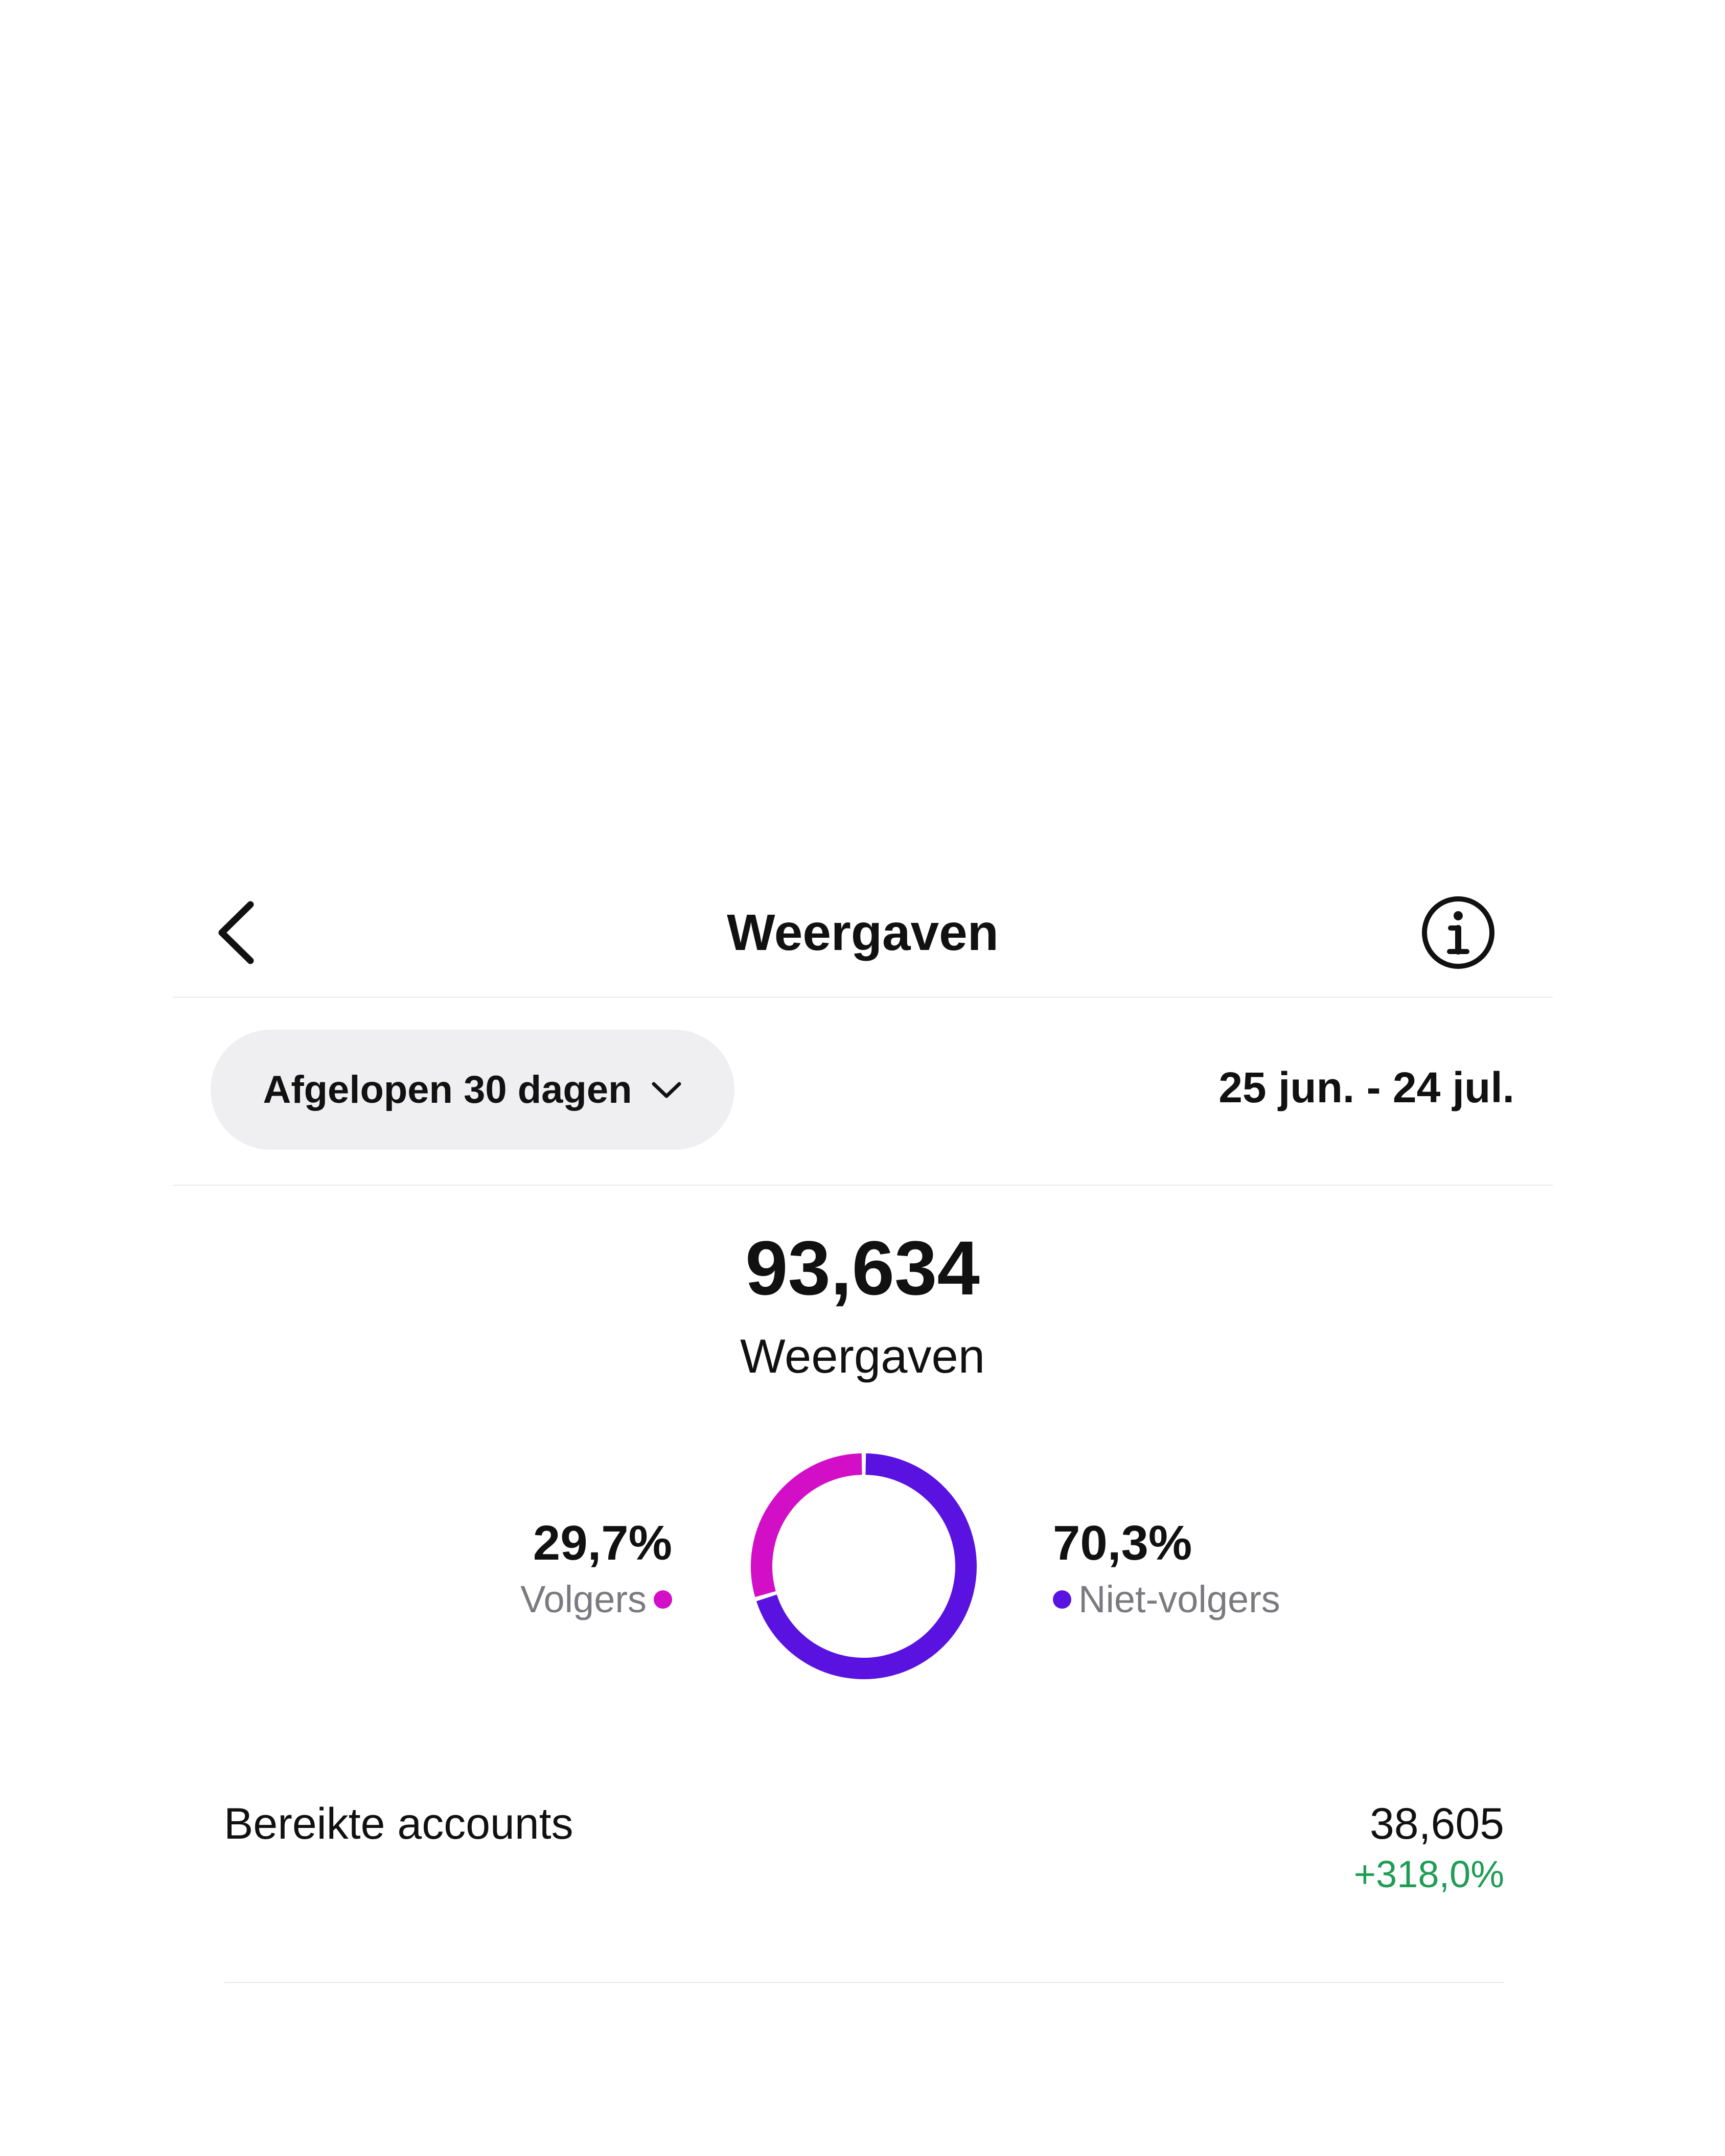  What do you see at coordinates (862, 1356) in the screenshot?
I see `total-views-label: Weergaven` at bounding box center [862, 1356].